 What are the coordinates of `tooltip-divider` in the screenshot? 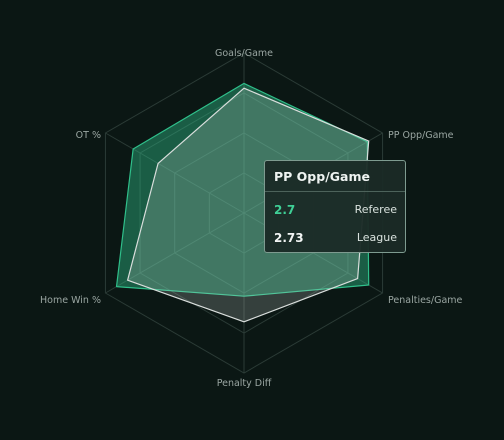 It's located at (335, 191).